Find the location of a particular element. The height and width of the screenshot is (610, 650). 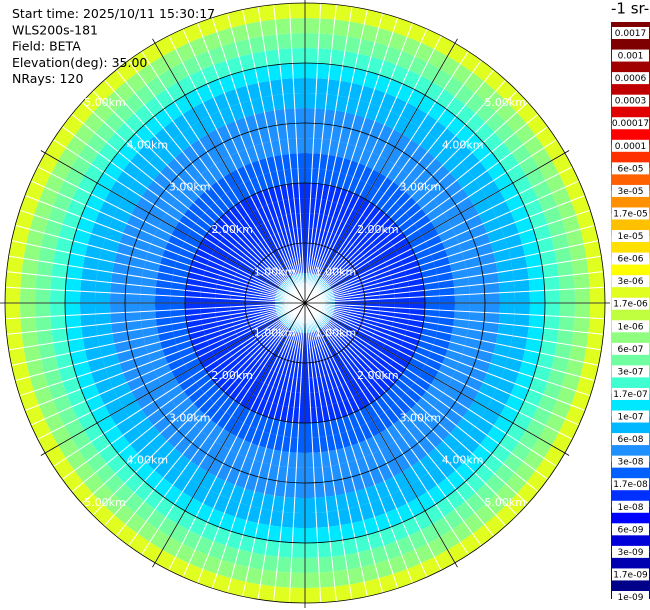

colorbar-label: 6e-06 is located at coordinates (631, 260).